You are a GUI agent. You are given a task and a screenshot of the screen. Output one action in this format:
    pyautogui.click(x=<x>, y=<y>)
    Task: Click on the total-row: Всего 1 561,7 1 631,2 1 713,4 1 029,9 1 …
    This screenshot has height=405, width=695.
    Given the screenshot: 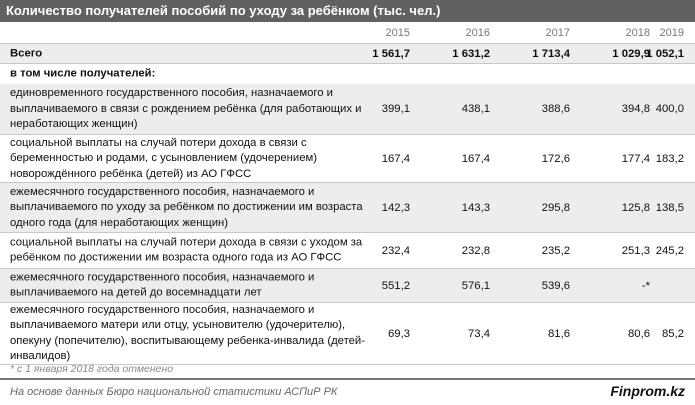 What is the action you would take?
    pyautogui.click(x=347, y=54)
    